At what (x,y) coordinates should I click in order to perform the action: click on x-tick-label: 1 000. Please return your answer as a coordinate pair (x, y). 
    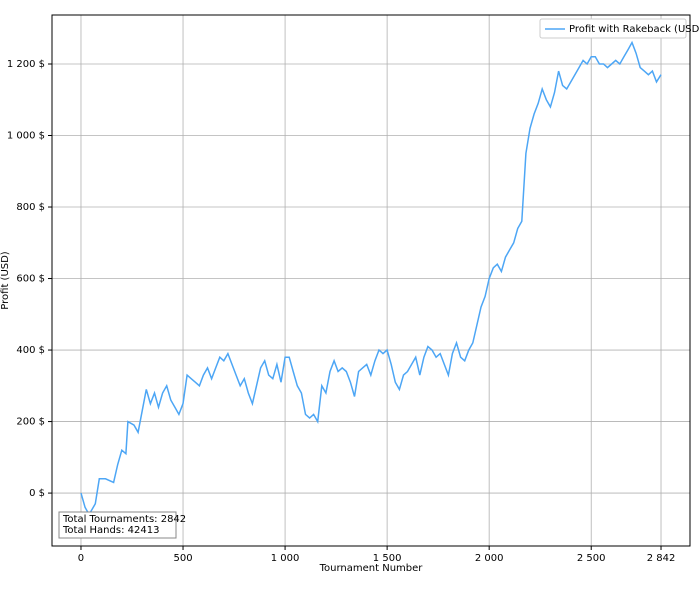
    Looking at the image, I should click on (285, 558).